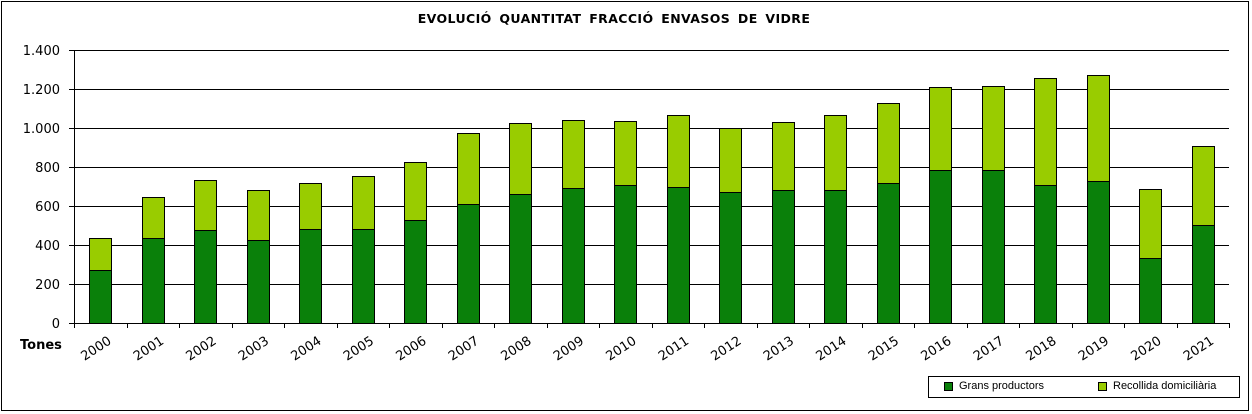 This screenshot has width=1252, height=414. I want to click on legend-swatch-grans-productors, so click(948, 386).